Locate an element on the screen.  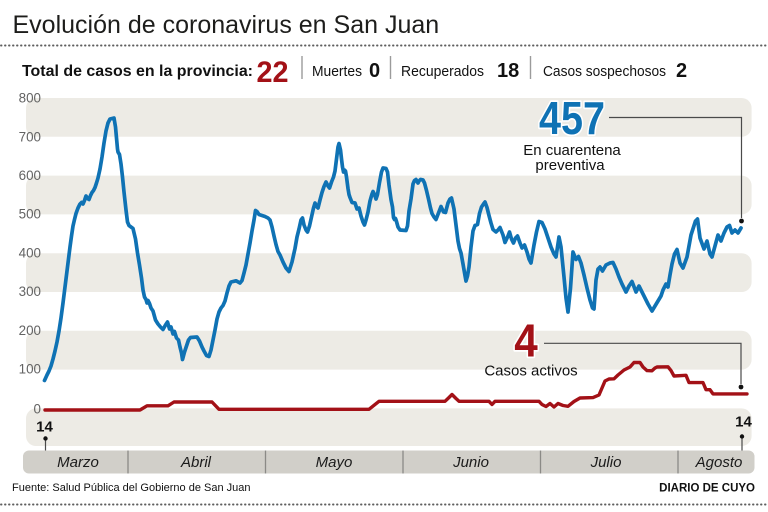
svg-text: Agosto is located at coordinates (719, 462).